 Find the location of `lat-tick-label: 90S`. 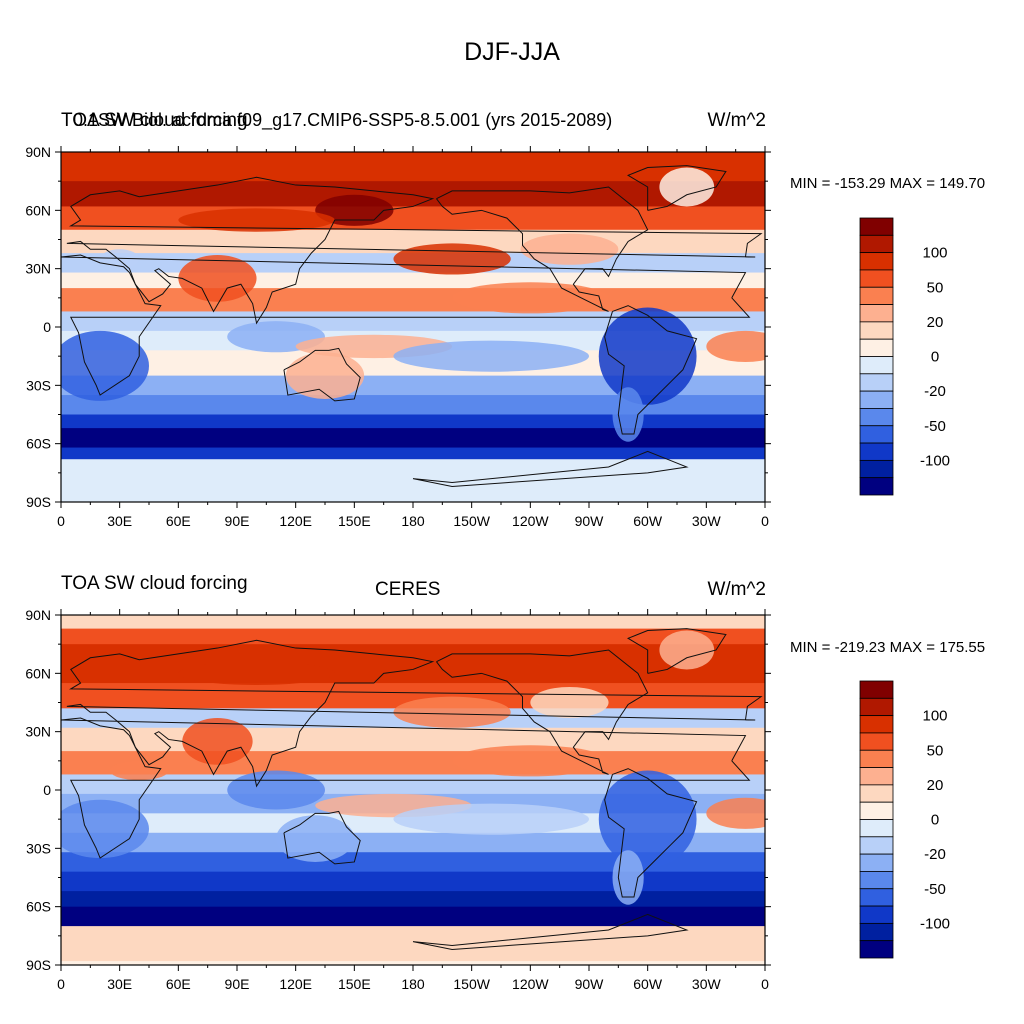

lat-tick-label: 90S is located at coordinates (38, 502).